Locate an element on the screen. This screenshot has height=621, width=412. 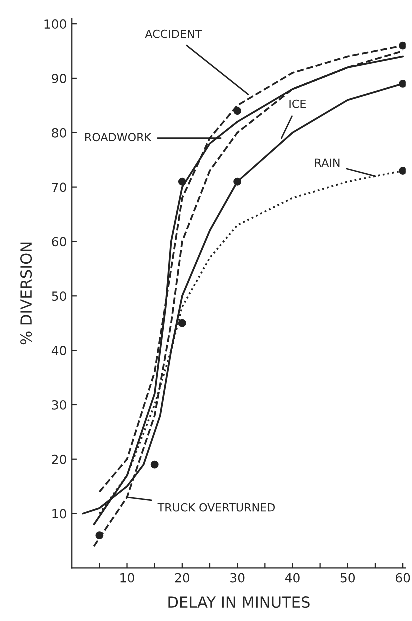
x-tick-label: 10 is located at coordinates (127, 578).